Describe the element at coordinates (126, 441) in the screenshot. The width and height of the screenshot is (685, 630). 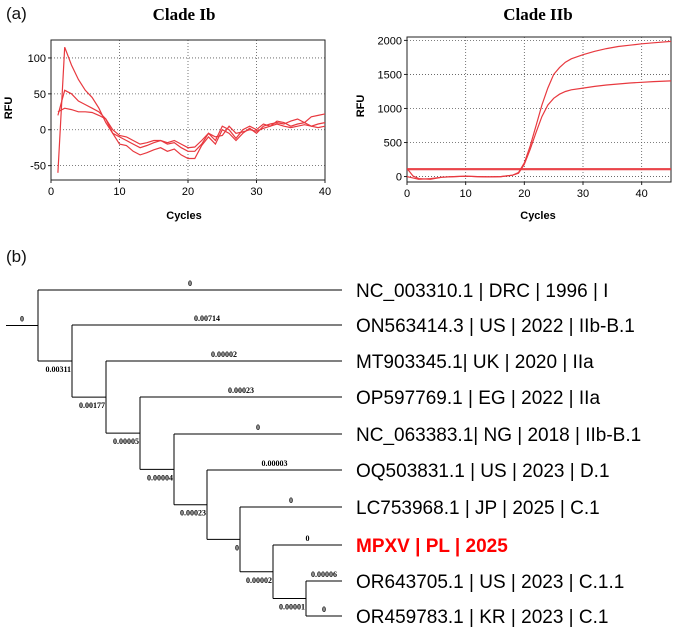
I see `branch-length-label: 0.00005` at that location.